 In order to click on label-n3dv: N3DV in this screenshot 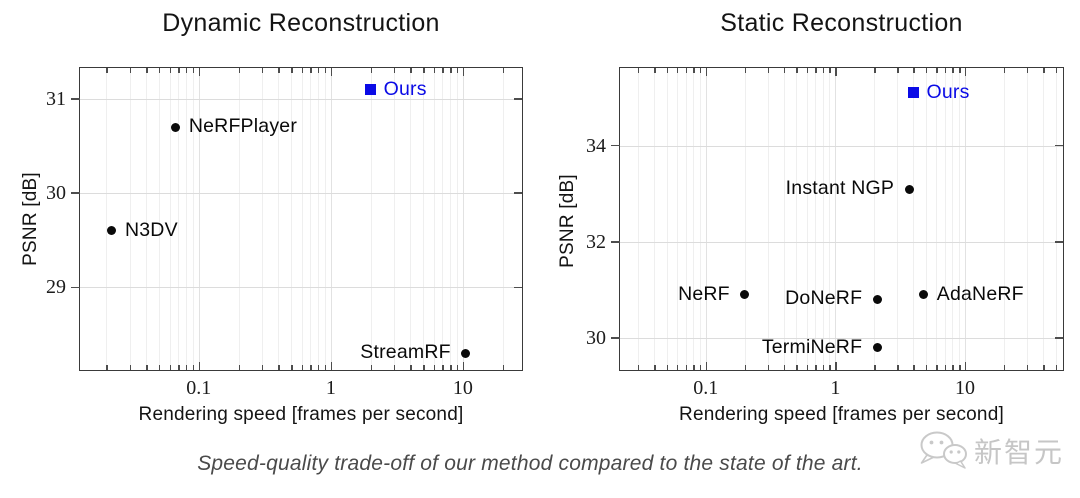, I will do `click(151, 229)`.